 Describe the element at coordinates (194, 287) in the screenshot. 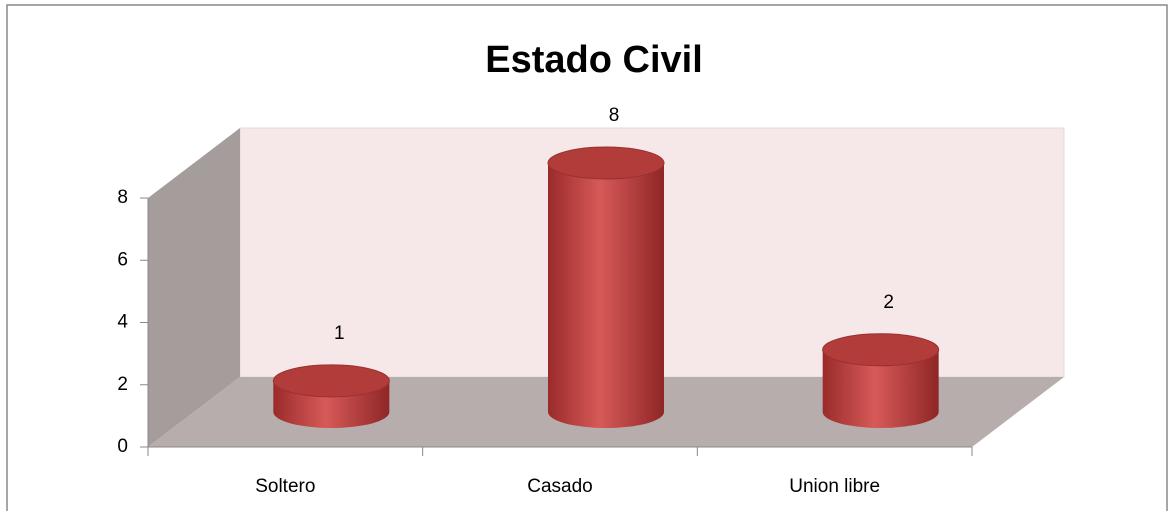

I see `side-wall` at that location.